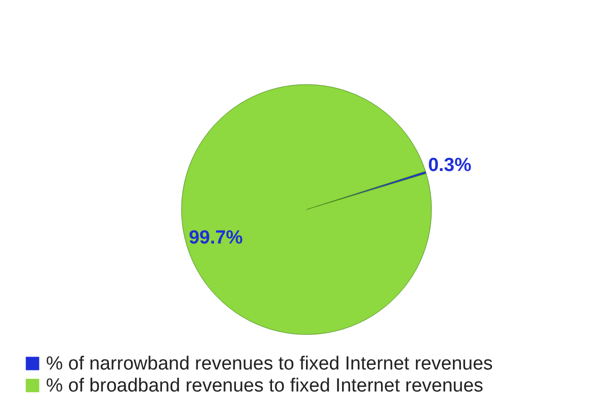 This screenshot has height=419, width=613. Describe the element at coordinates (450, 165) in the screenshot. I see `data-label: 0.3%` at that location.